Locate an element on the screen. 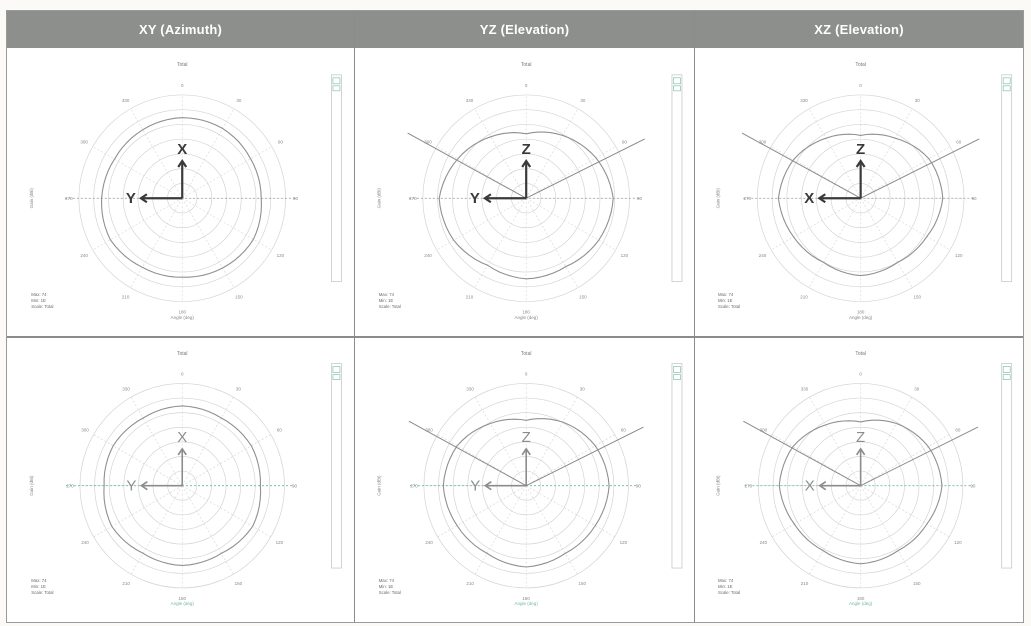 The height and width of the screenshot is (626, 1031). stat-line: Scale: Total is located at coordinates (390, 306).